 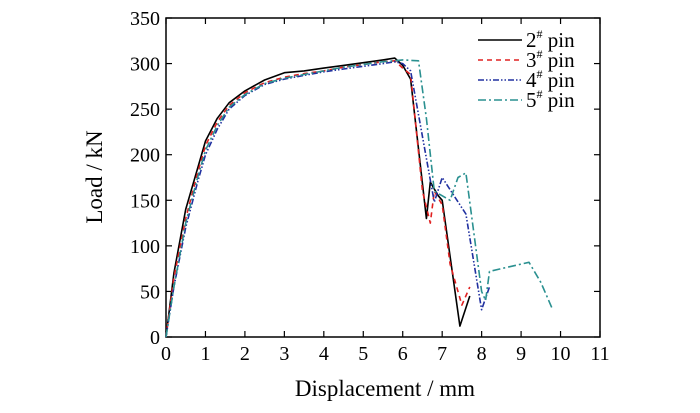 I want to click on x-tick-label: 4, so click(x=324, y=354).